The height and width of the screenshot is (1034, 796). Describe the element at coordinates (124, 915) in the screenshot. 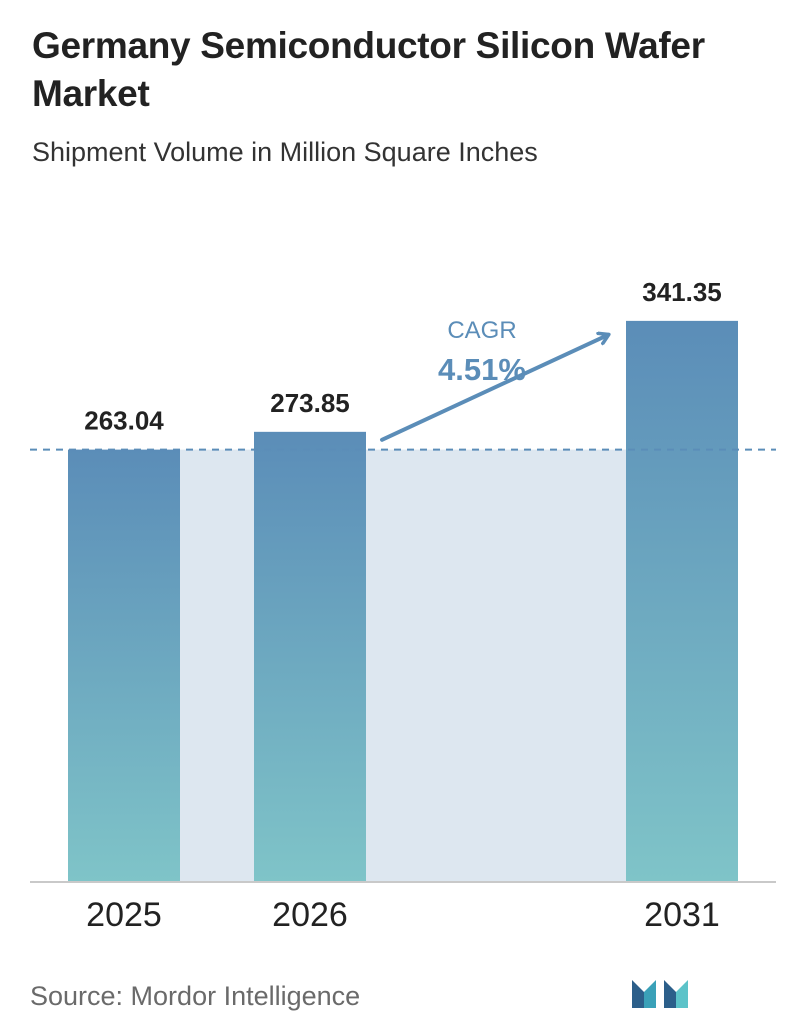

I see `category-label-2025: 2025` at that location.